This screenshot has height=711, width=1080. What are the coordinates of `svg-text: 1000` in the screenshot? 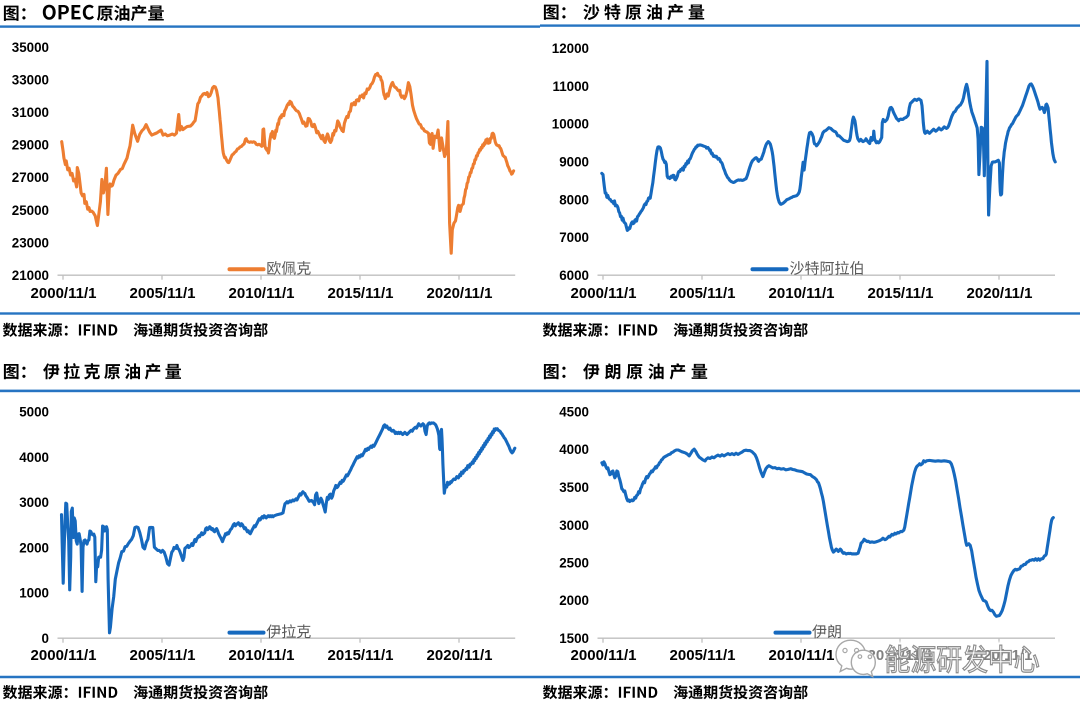 It's located at (34, 593).